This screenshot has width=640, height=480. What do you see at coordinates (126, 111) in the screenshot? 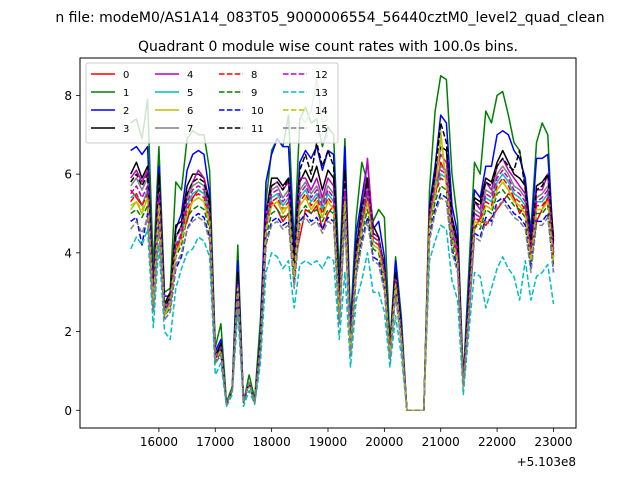
I see `legend-label: 2` at bounding box center [126, 111].